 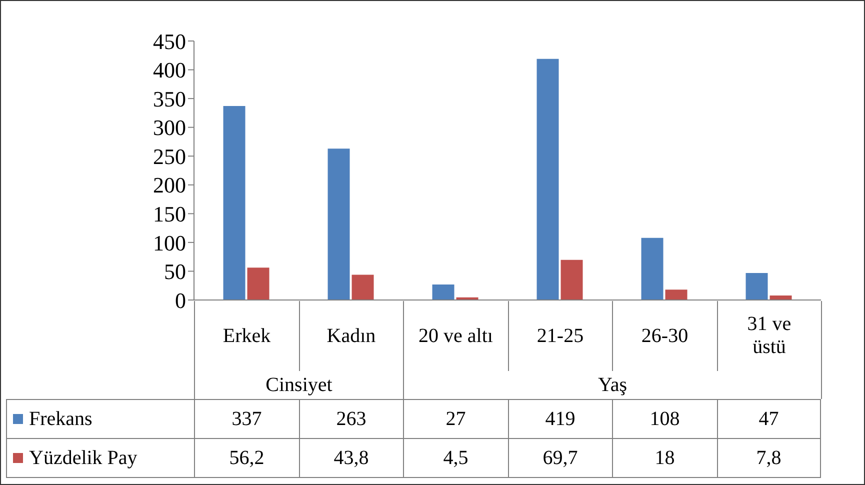 What do you see at coordinates (664, 418) in the screenshot?
I see `data-label: 108` at bounding box center [664, 418].